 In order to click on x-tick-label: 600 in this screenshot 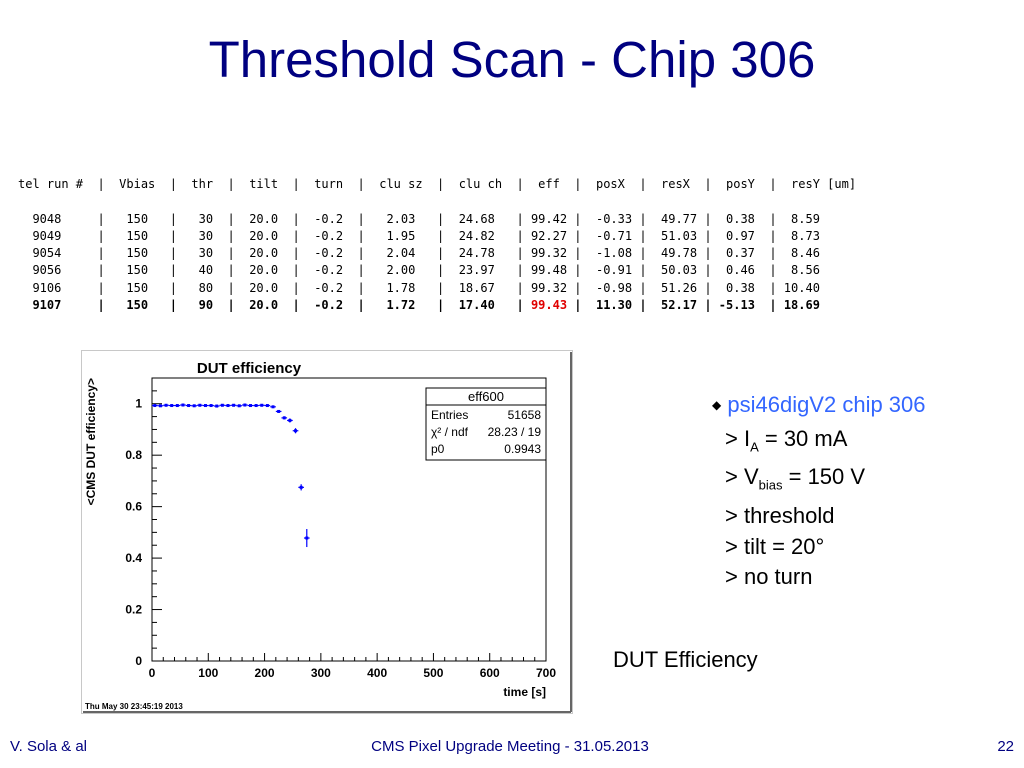, I will do `click(490, 673)`.